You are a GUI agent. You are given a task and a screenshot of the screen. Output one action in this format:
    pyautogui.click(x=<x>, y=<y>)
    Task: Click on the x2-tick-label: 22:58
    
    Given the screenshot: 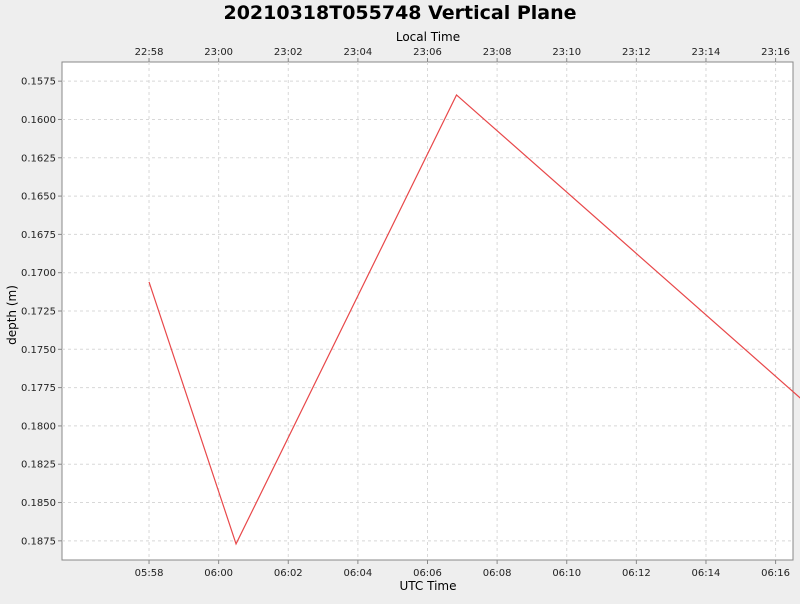 What is the action you would take?
    pyautogui.click(x=149, y=52)
    